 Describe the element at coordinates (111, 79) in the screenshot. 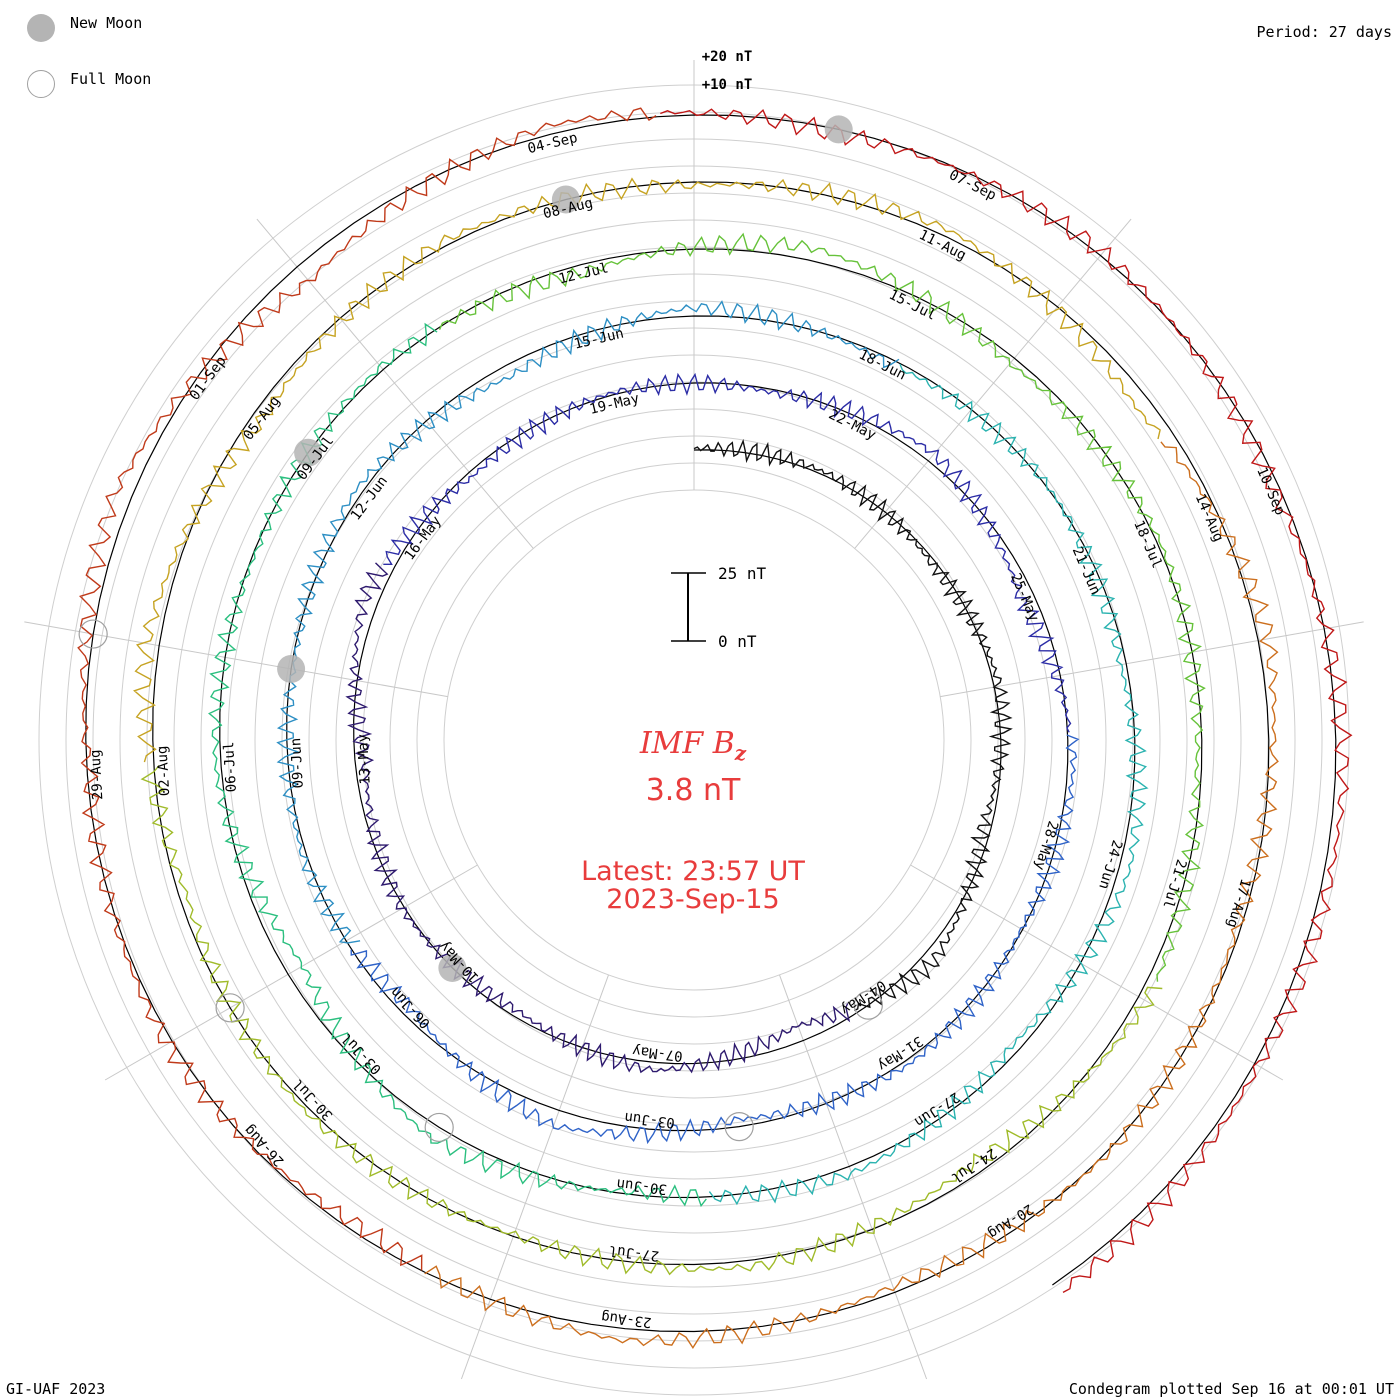

I see `full-moon-label: Full Moon` at that location.